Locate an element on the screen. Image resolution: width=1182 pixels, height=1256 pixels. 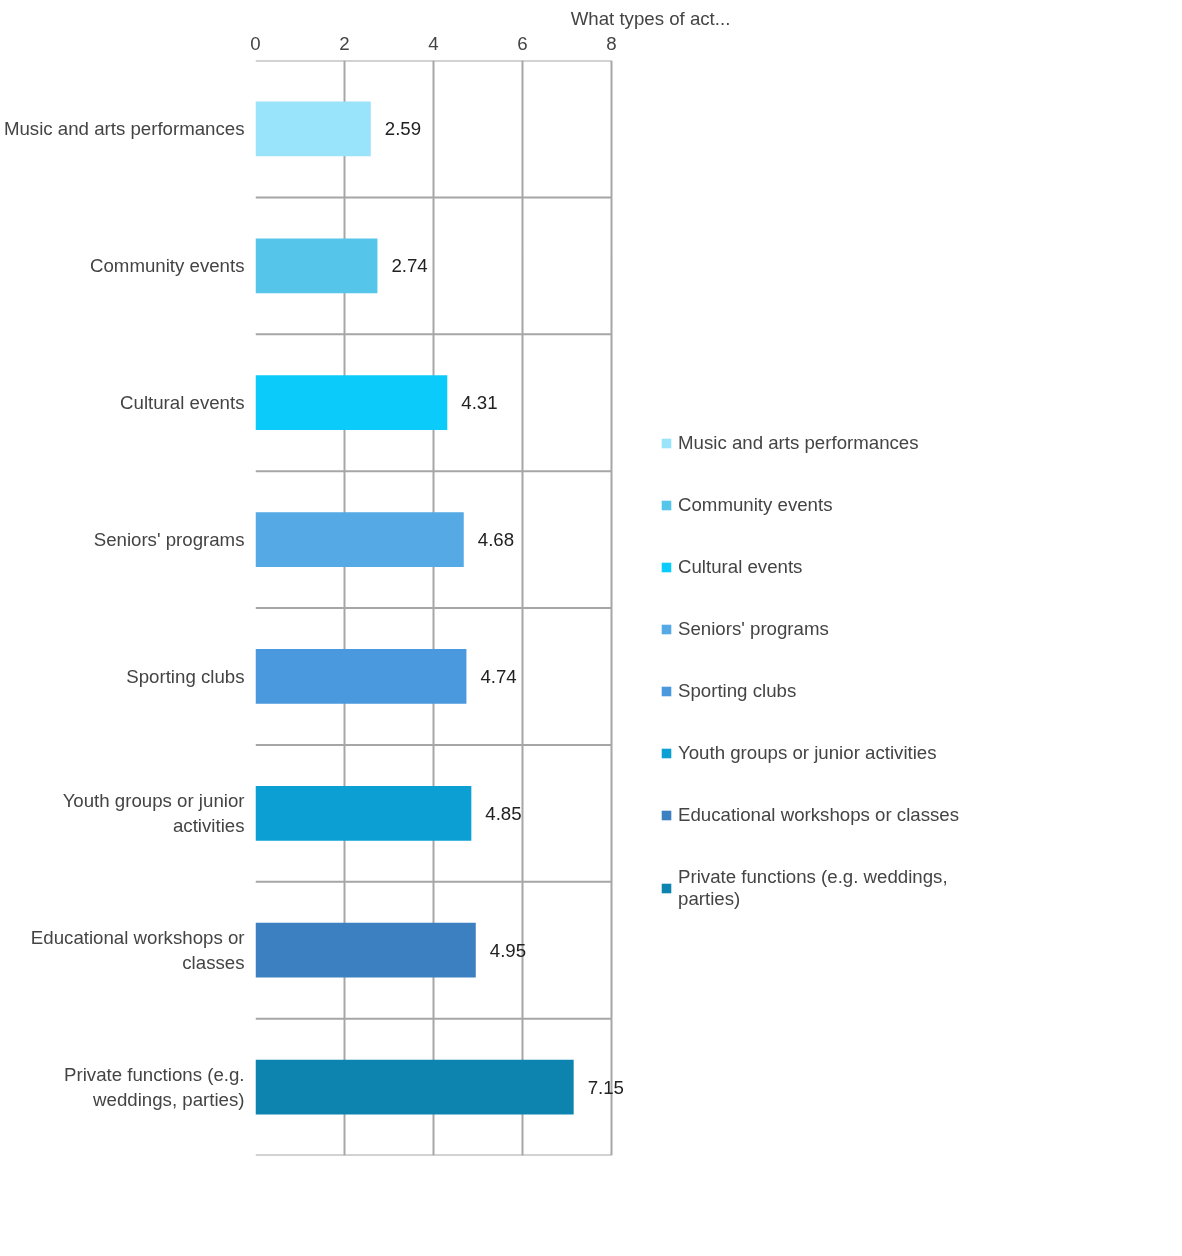
legend-label: Cultural events is located at coordinates (740, 567).